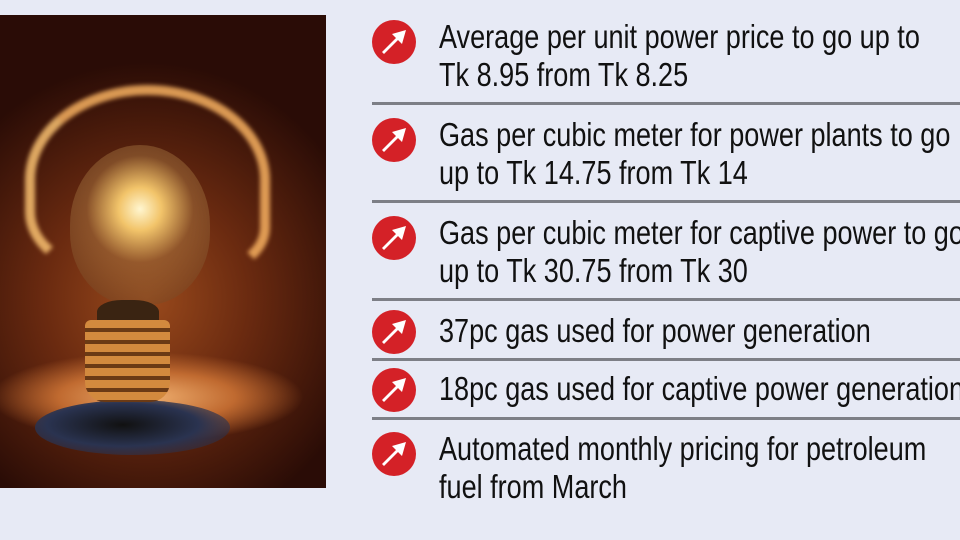 This screenshot has height=540, width=960. What do you see at coordinates (679, 36) in the screenshot?
I see `fact-line-1: Average per unit power price to go up to` at bounding box center [679, 36].